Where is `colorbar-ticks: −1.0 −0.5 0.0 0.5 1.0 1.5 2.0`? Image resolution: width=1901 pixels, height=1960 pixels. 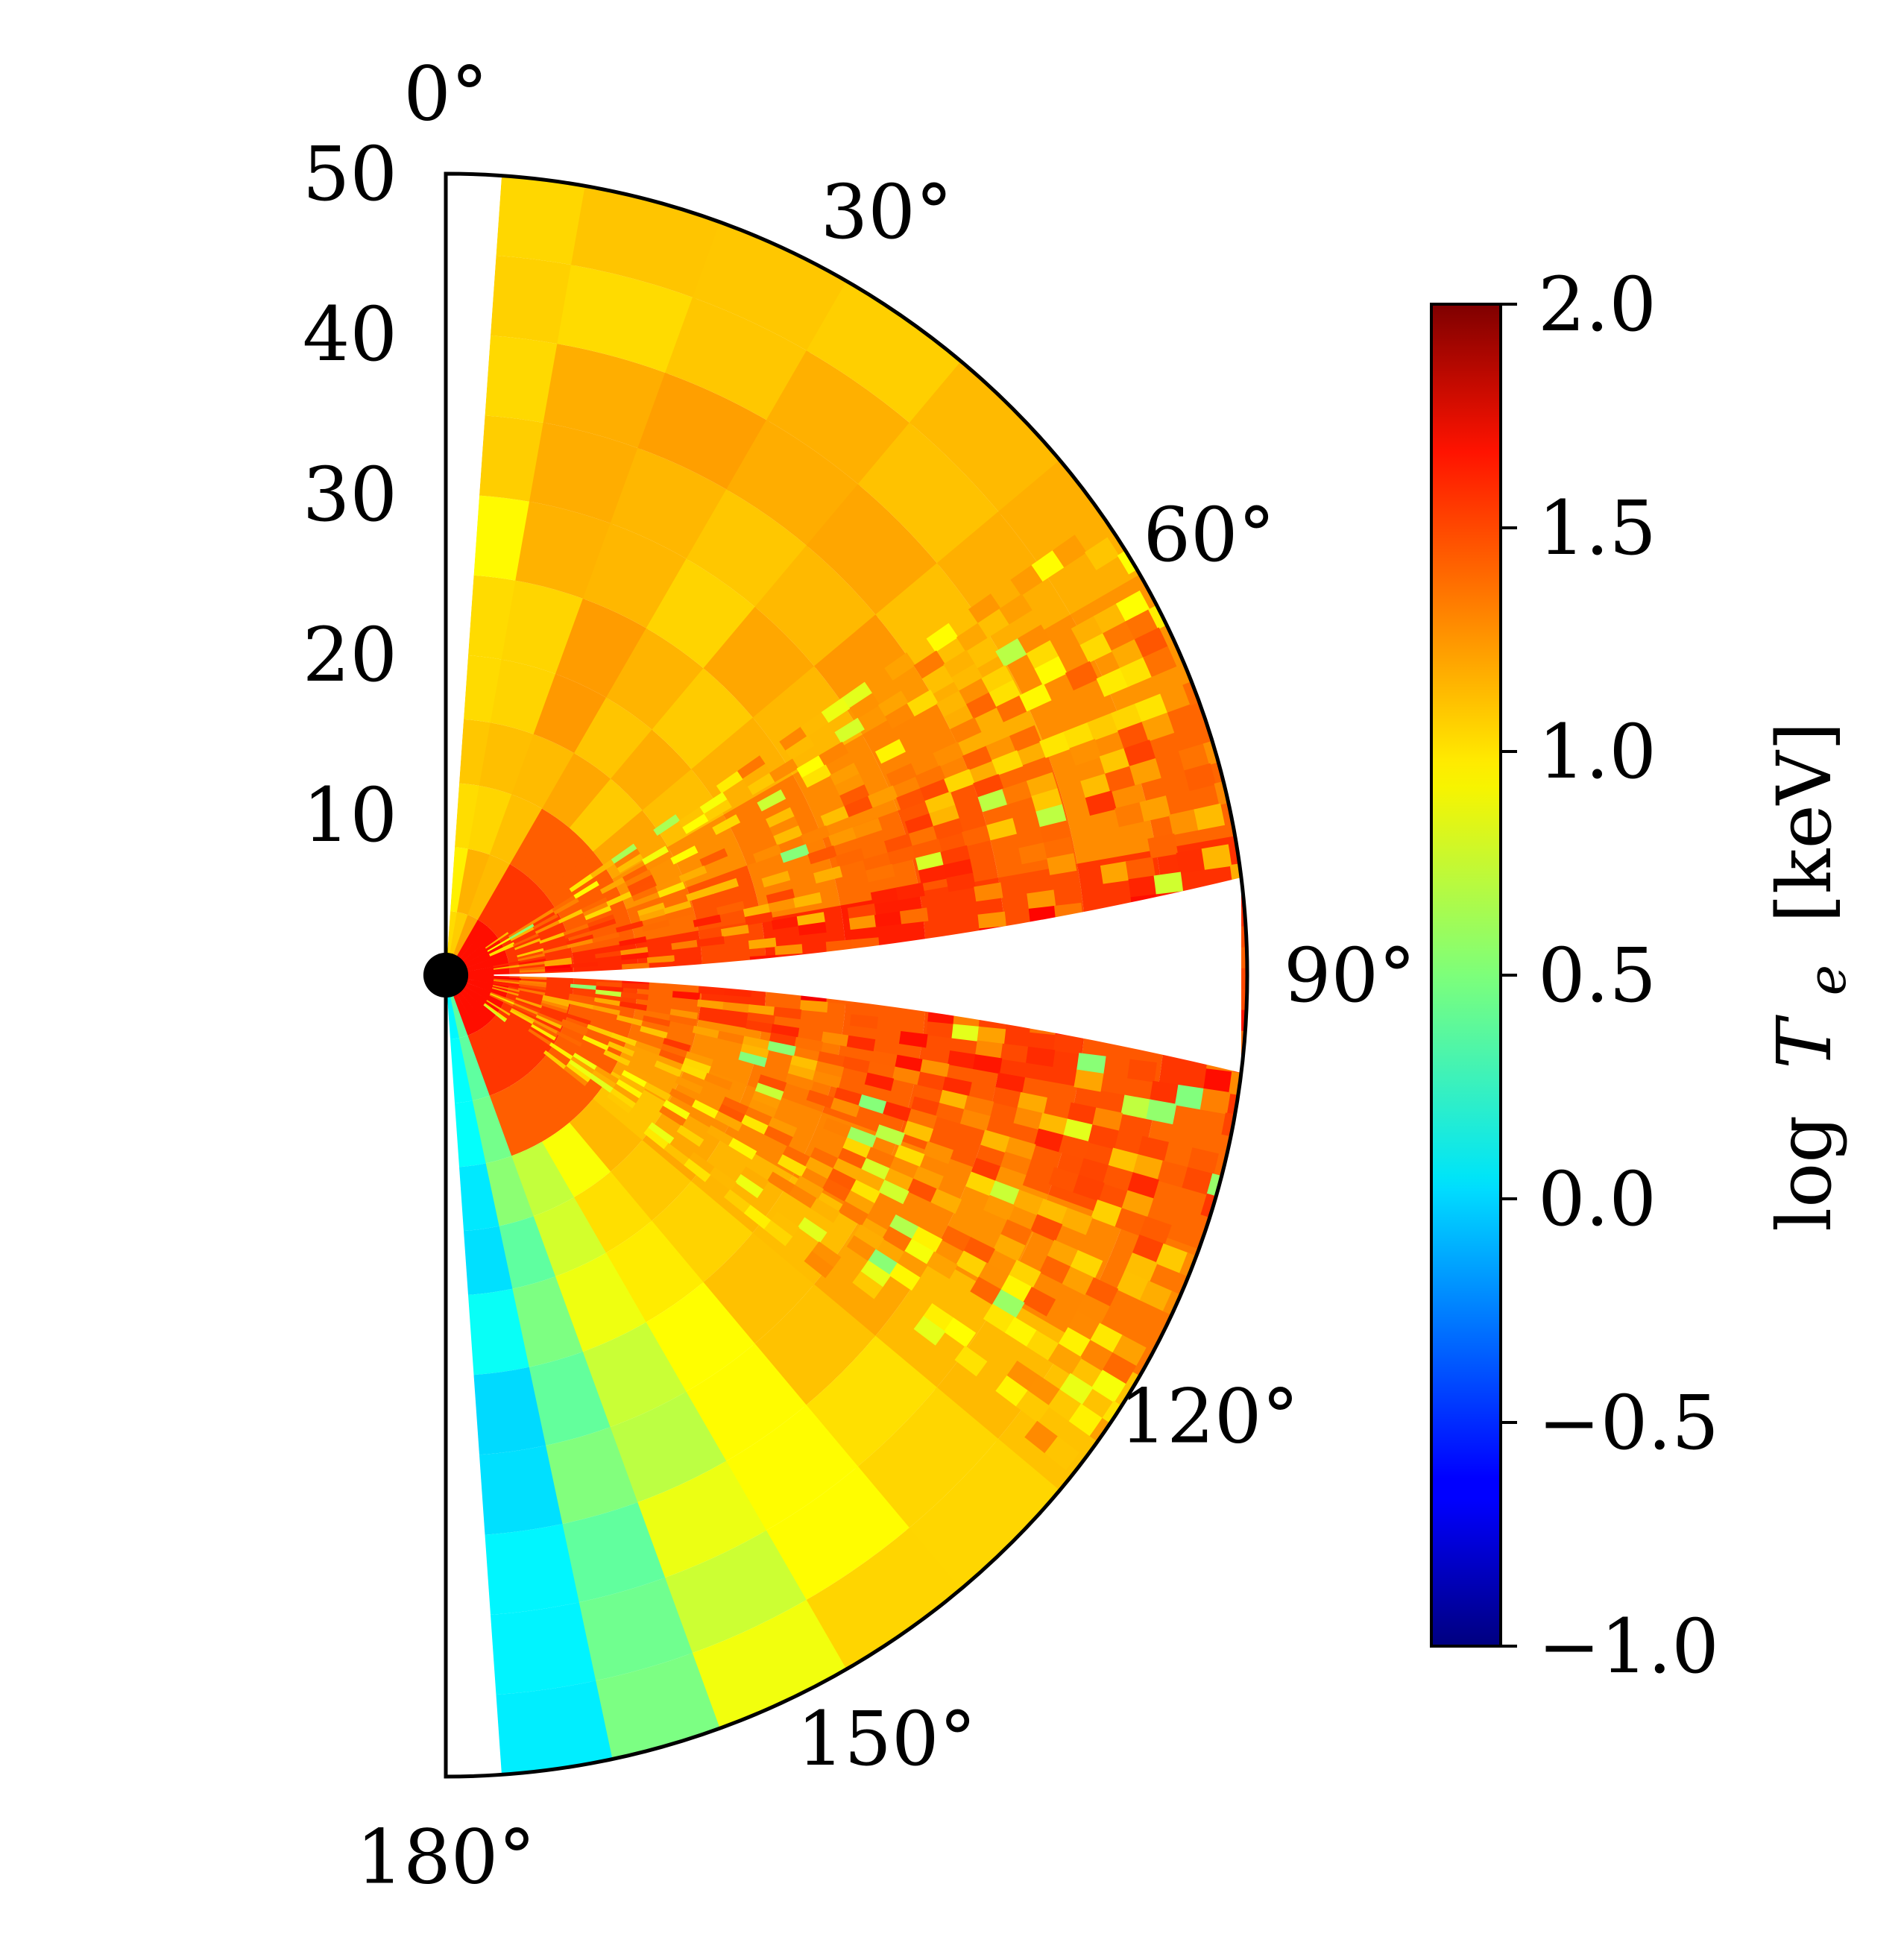
colorbar-ticks: −1.0 −0.5 0.0 0.5 1.0 1.5 2.0 is located at coordinates (1610, 975).